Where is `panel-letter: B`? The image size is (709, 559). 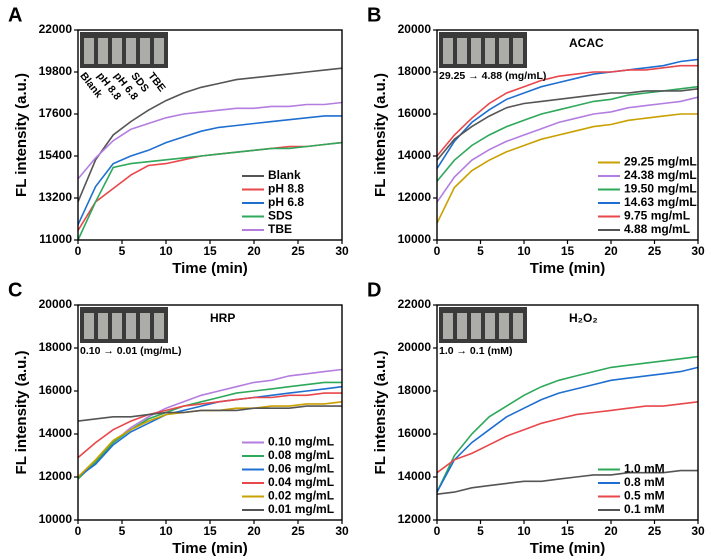 panel-letter: B is located at coordinates (374, 15).